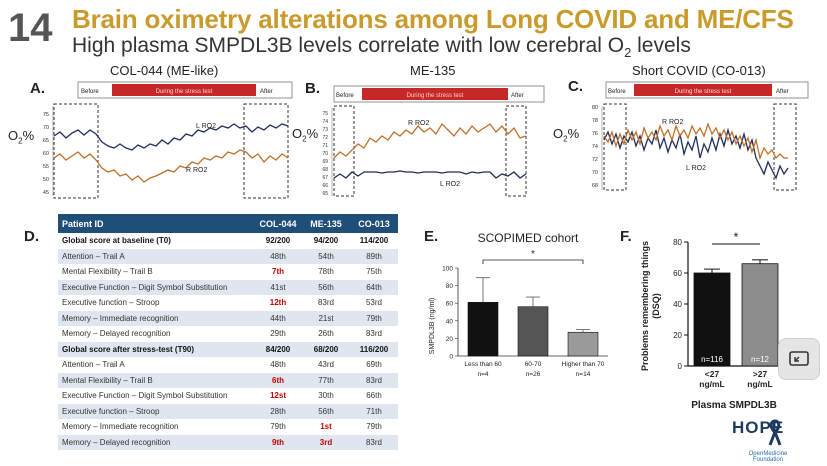 The height and width of the screenshot is (466, 827). I want to click on cell-co-013: 116/200, so click(374, 349).